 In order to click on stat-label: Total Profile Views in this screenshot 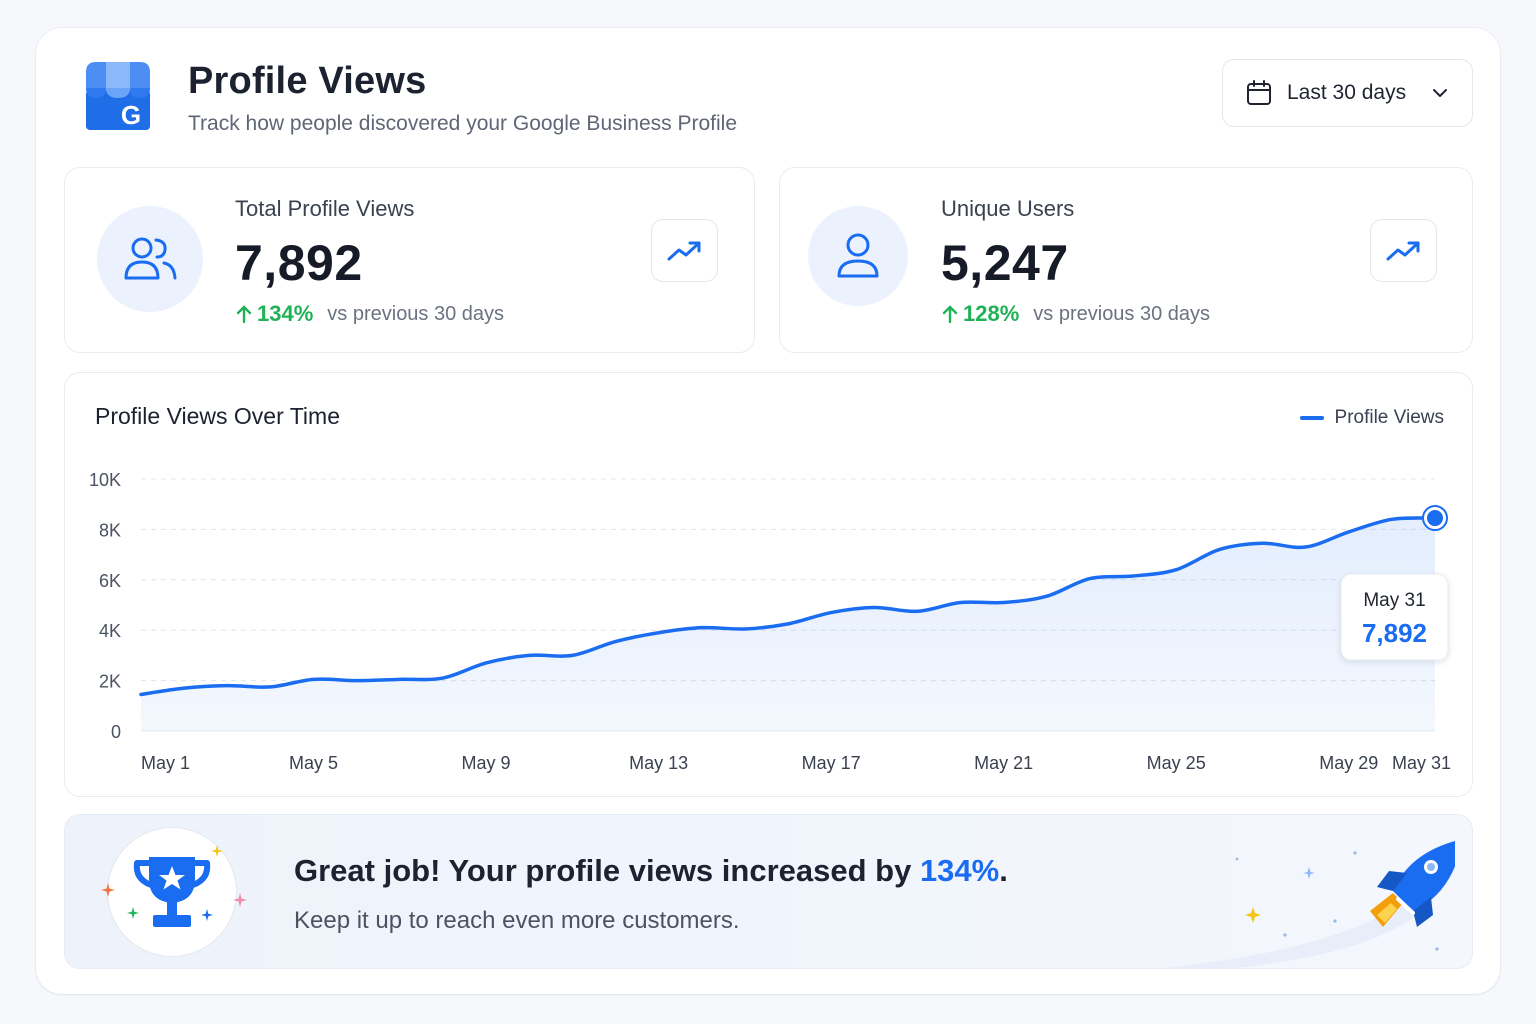, I will do `click(325, 208)`.